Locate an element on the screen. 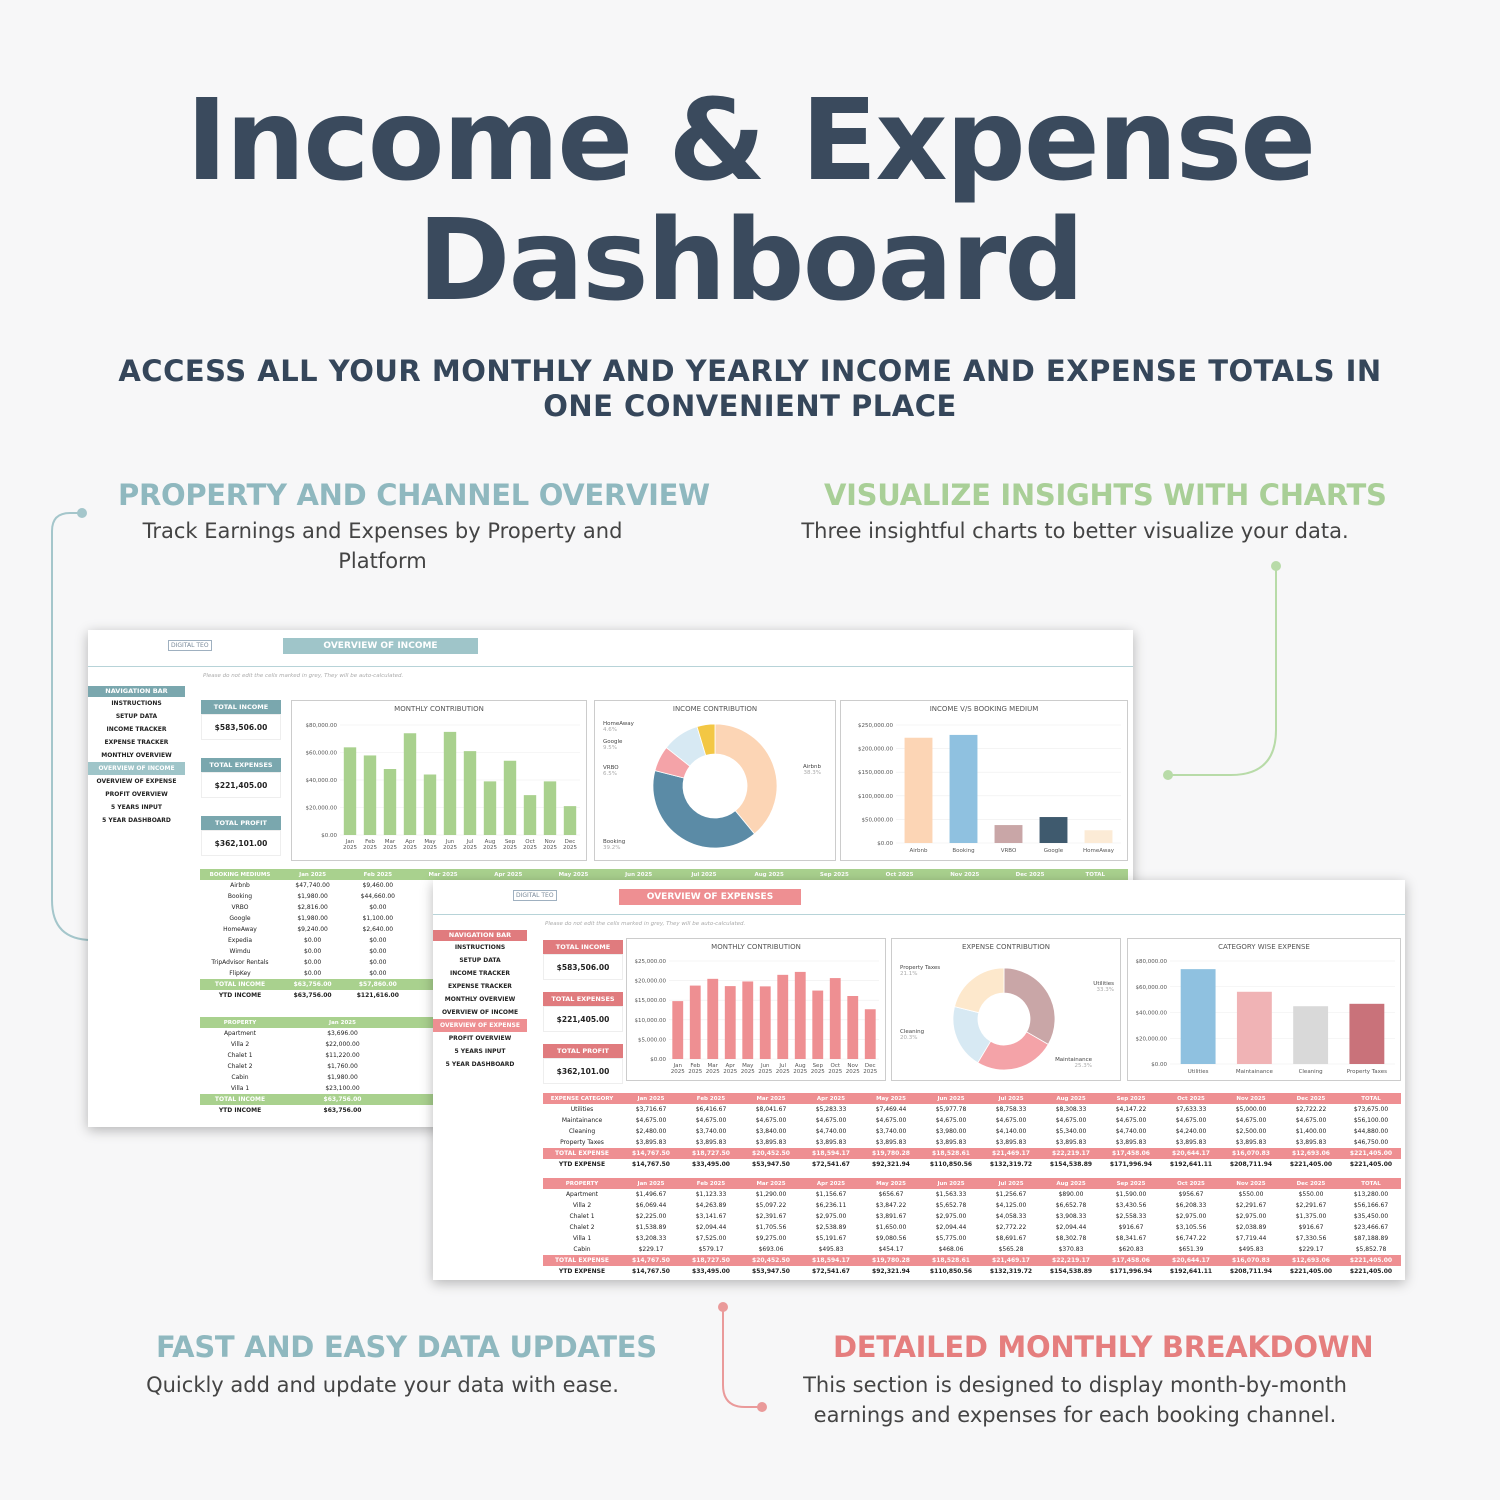  table-cell: $19,780.28 is located at coordinates (891, 1153).